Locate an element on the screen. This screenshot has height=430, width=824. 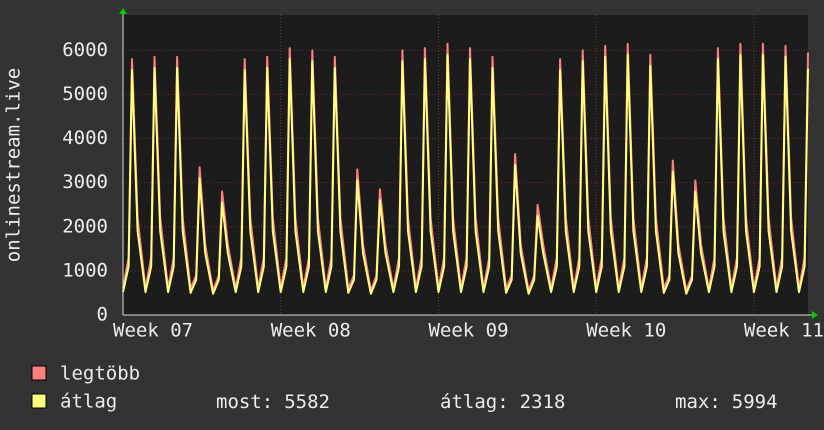
y-tick-label: 6000 is located at coordinates (85, 50).